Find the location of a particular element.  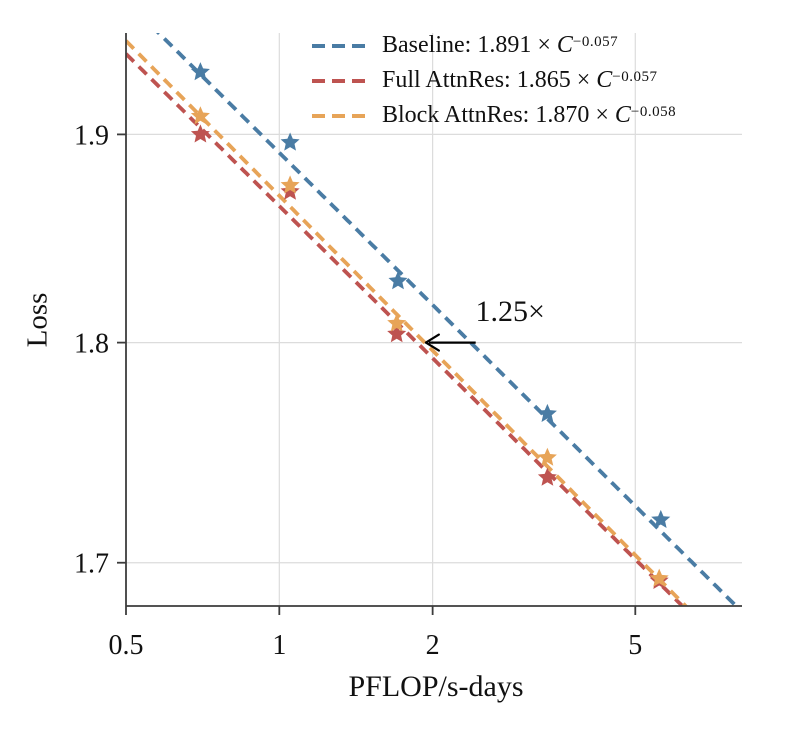

x-tick-label: 0.5 is located at coordinates (126, 645).